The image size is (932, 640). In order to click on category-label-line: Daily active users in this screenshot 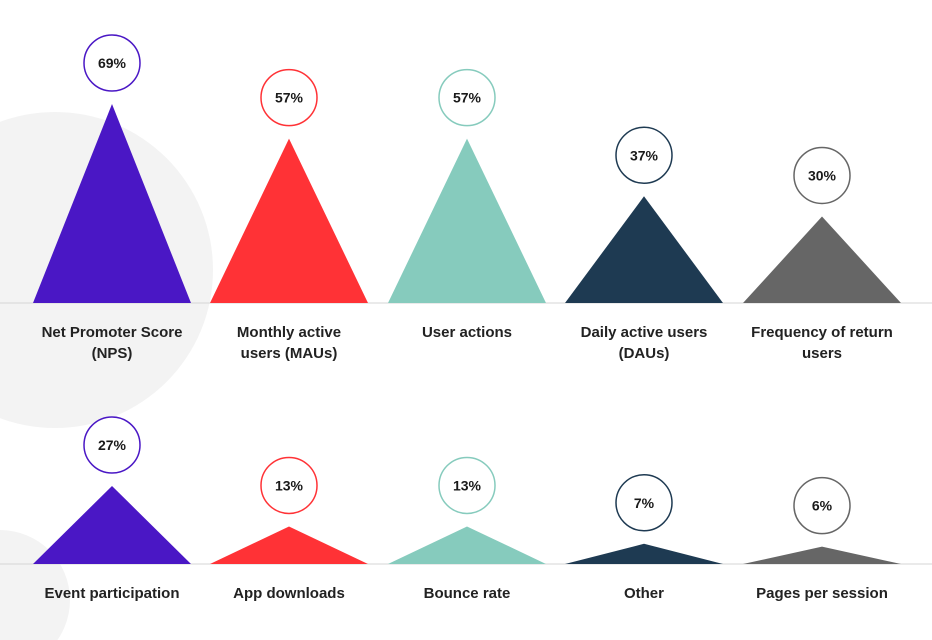, I will do `click(644, 332)`.